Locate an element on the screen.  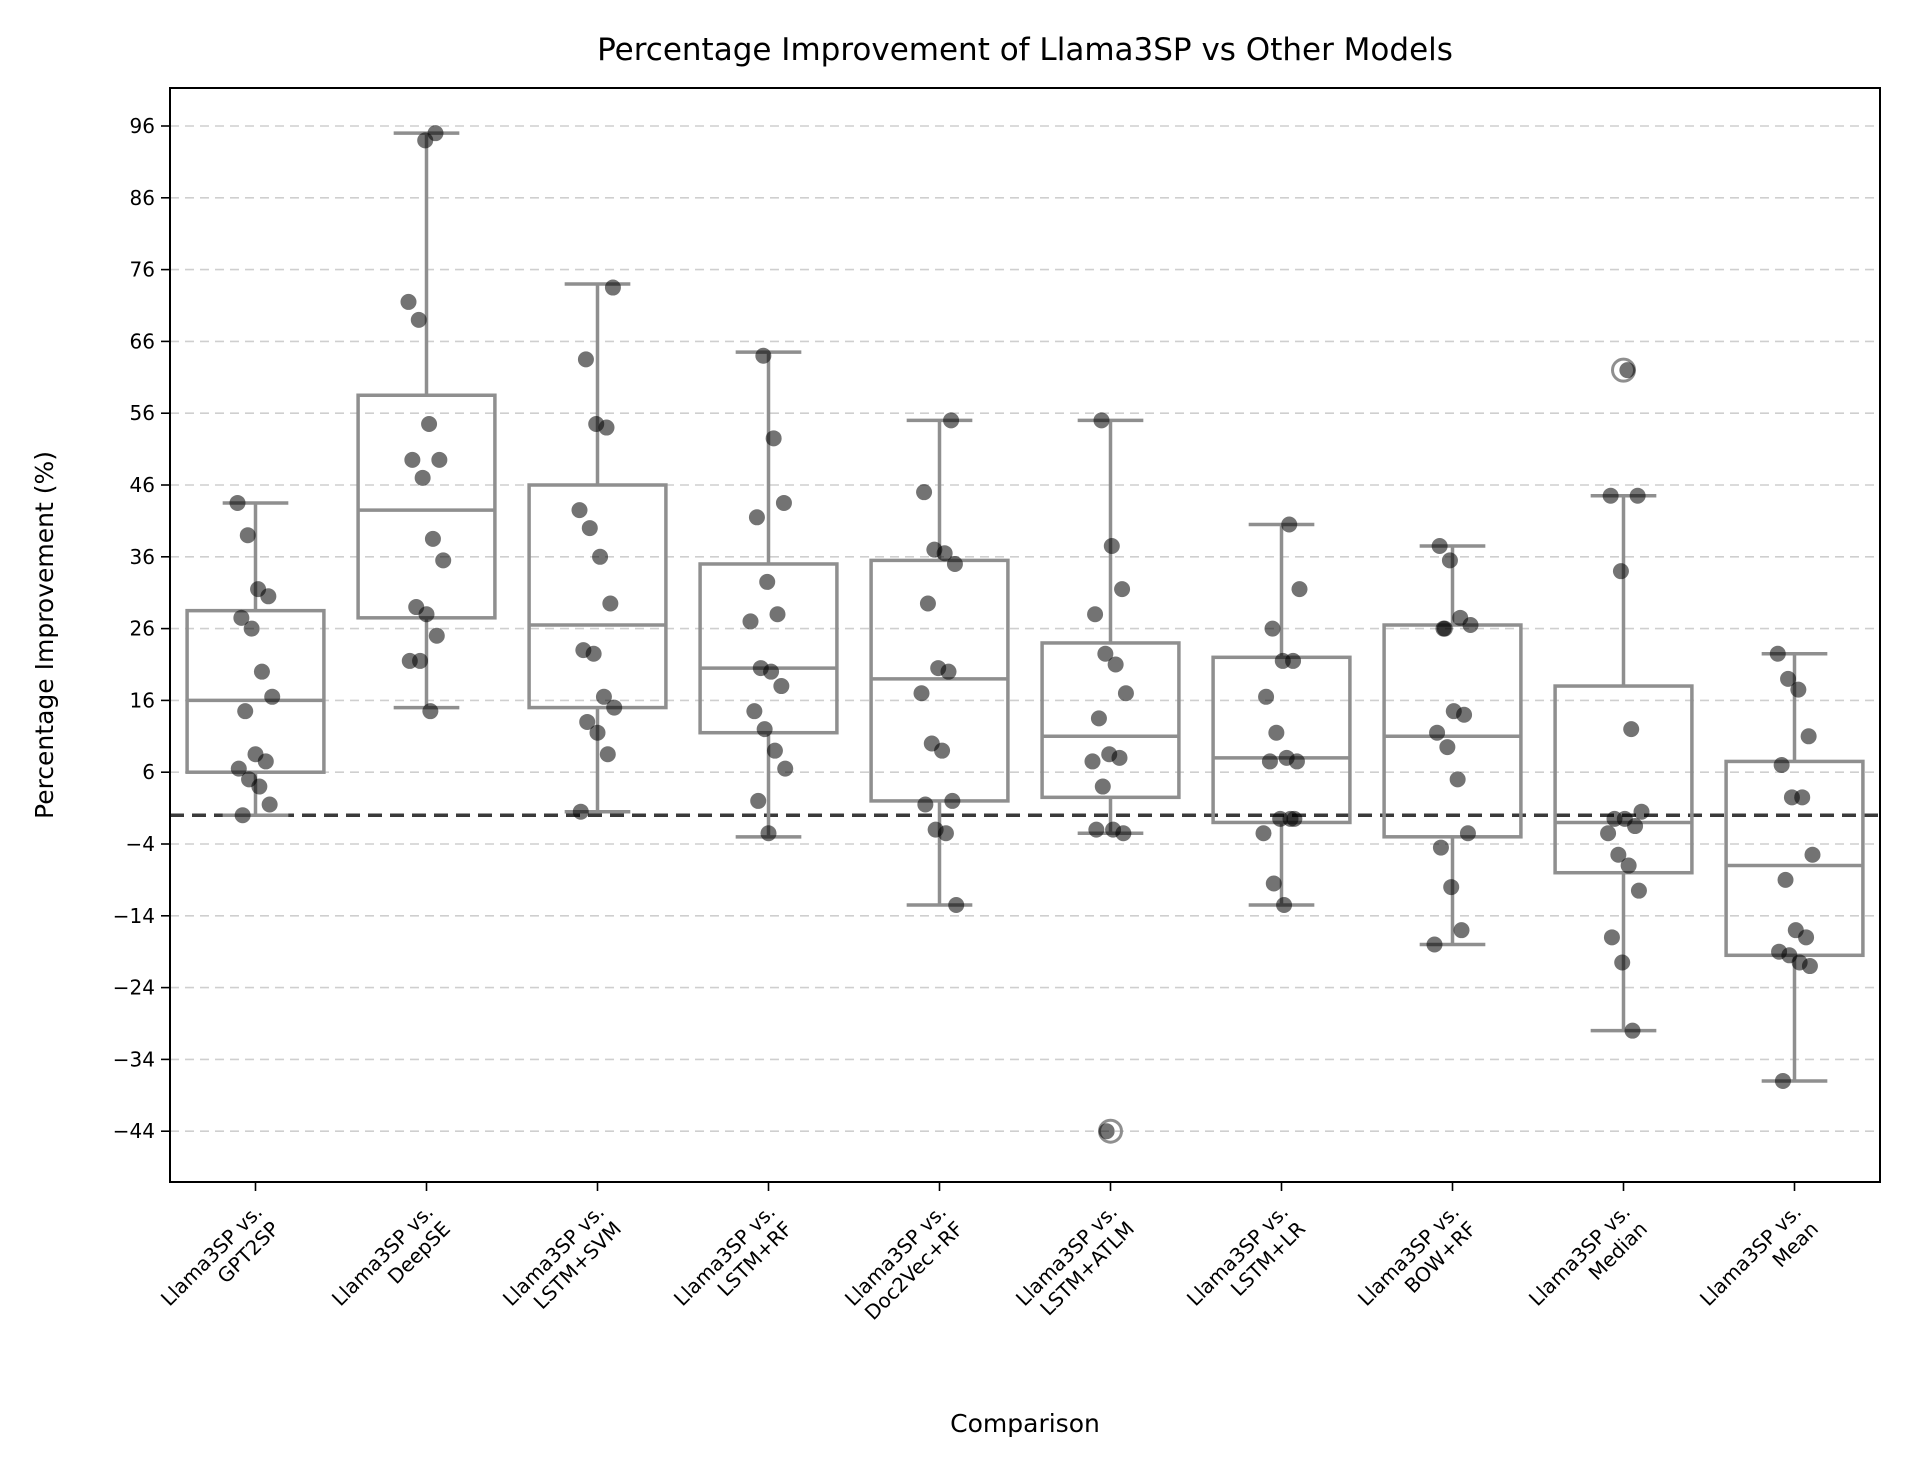
y-tick-label: 46 is located at coordinates (142, 485).